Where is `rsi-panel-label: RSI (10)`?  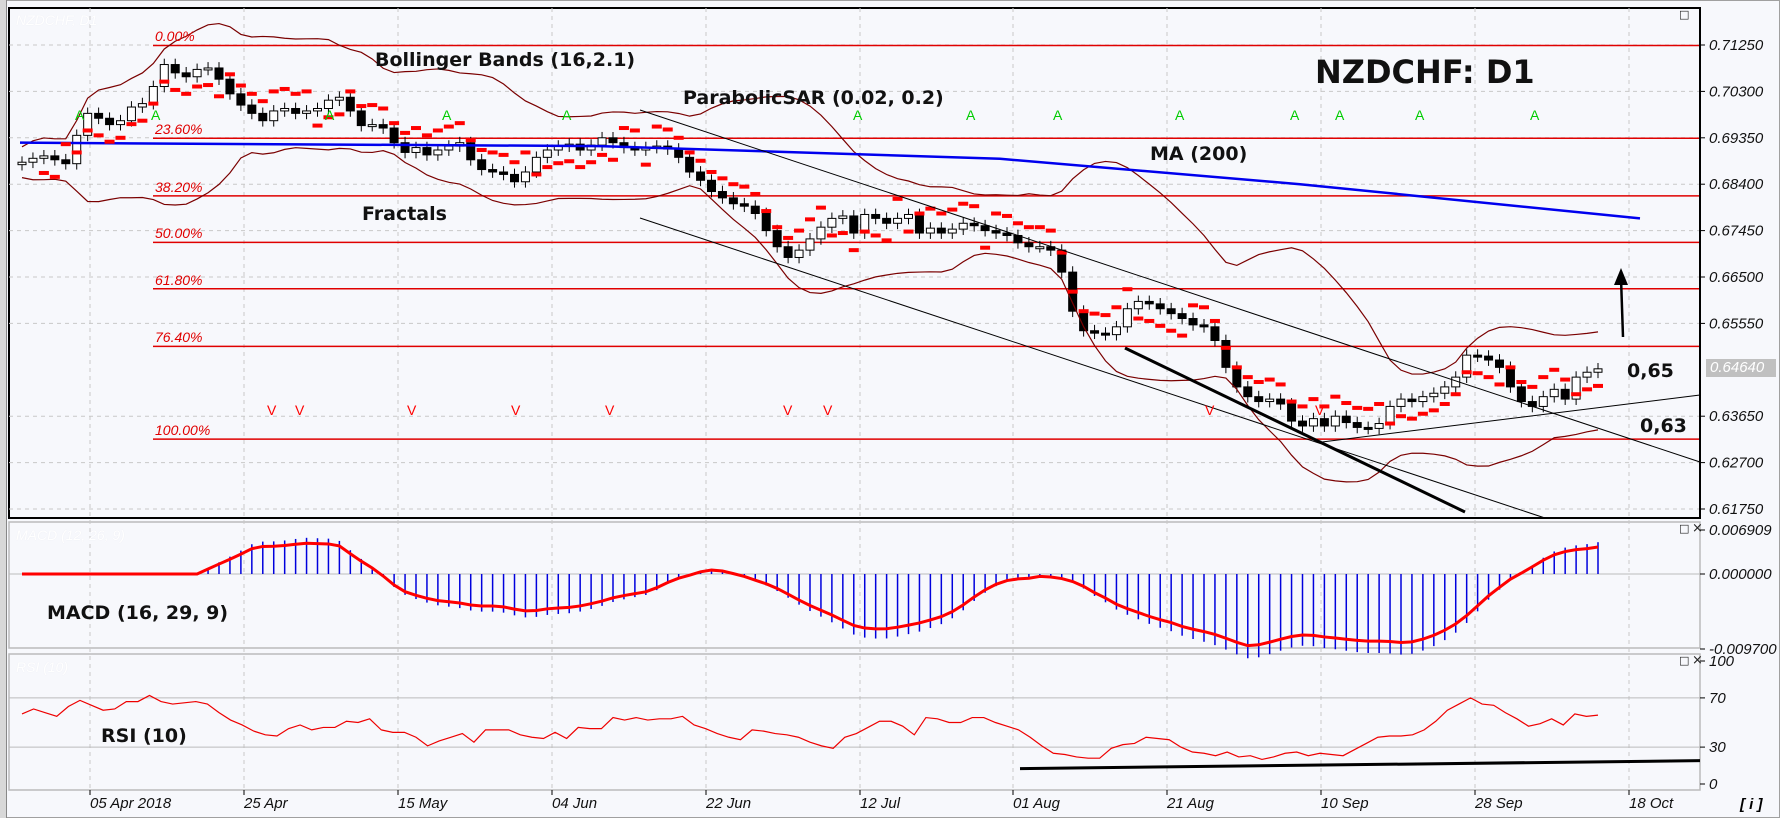
rsi-panel-label: RSI (10) is located at coordinates (42, 667).